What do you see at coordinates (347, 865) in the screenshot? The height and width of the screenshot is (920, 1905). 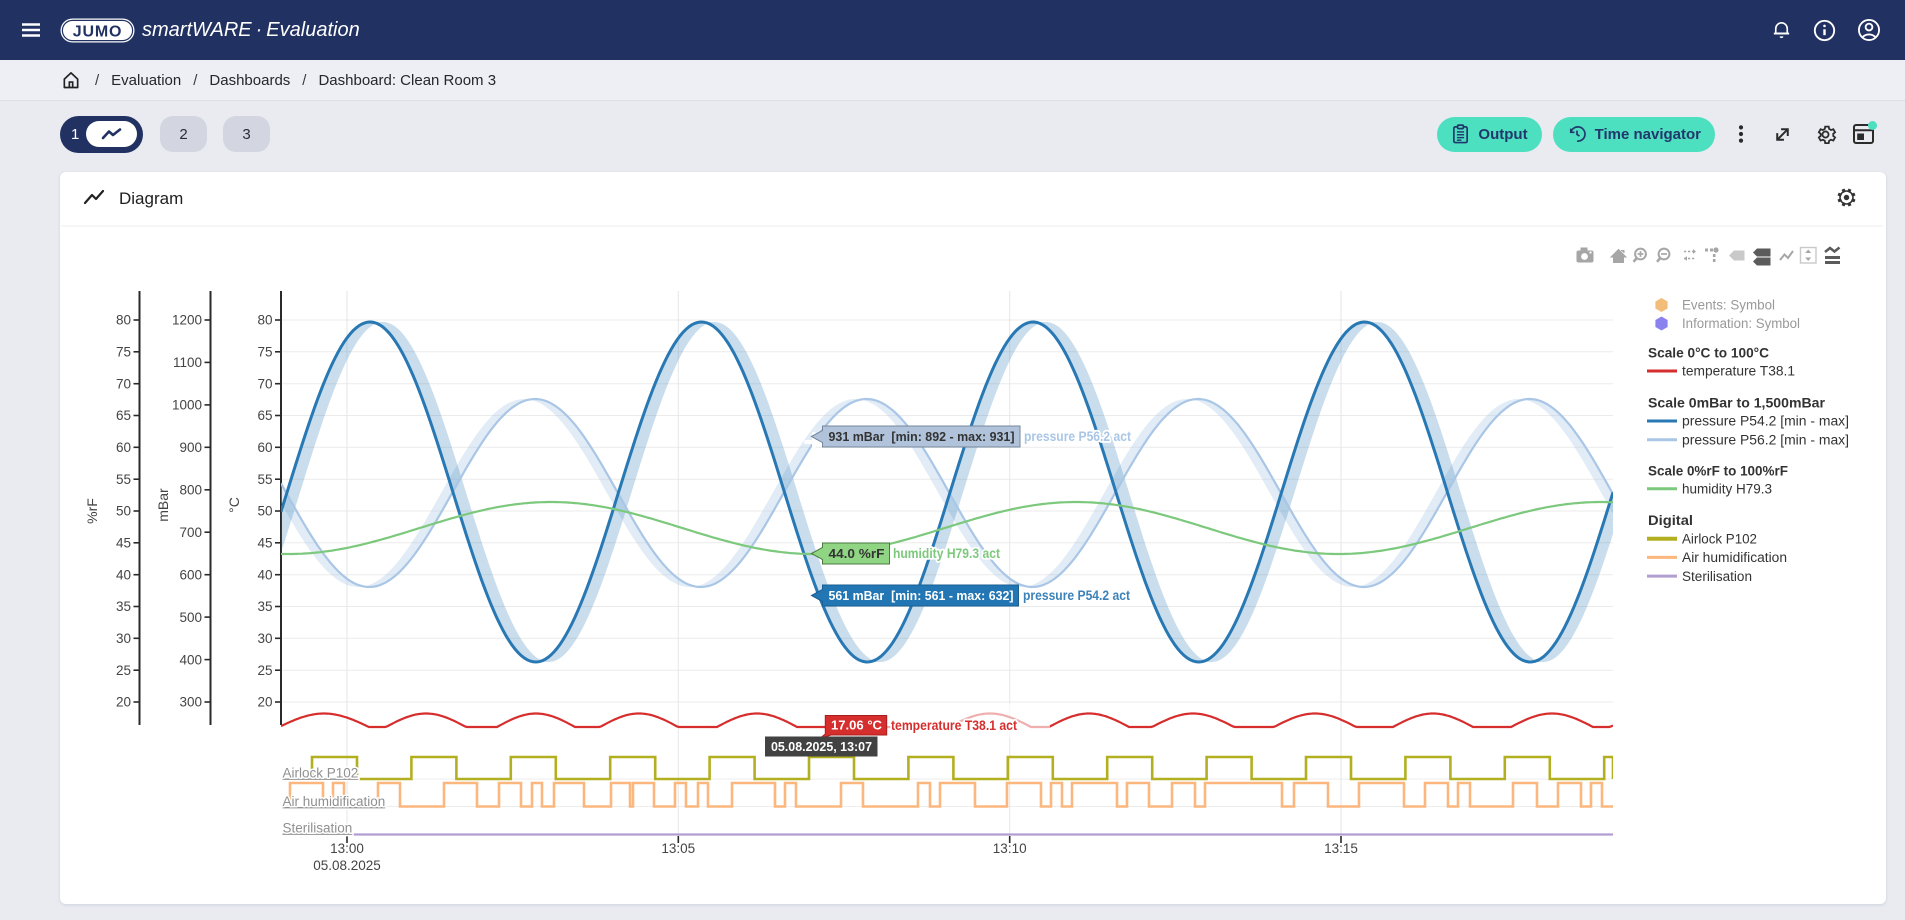 I see `svg-text: 05.08.2025` at bounding box center [347, 865].